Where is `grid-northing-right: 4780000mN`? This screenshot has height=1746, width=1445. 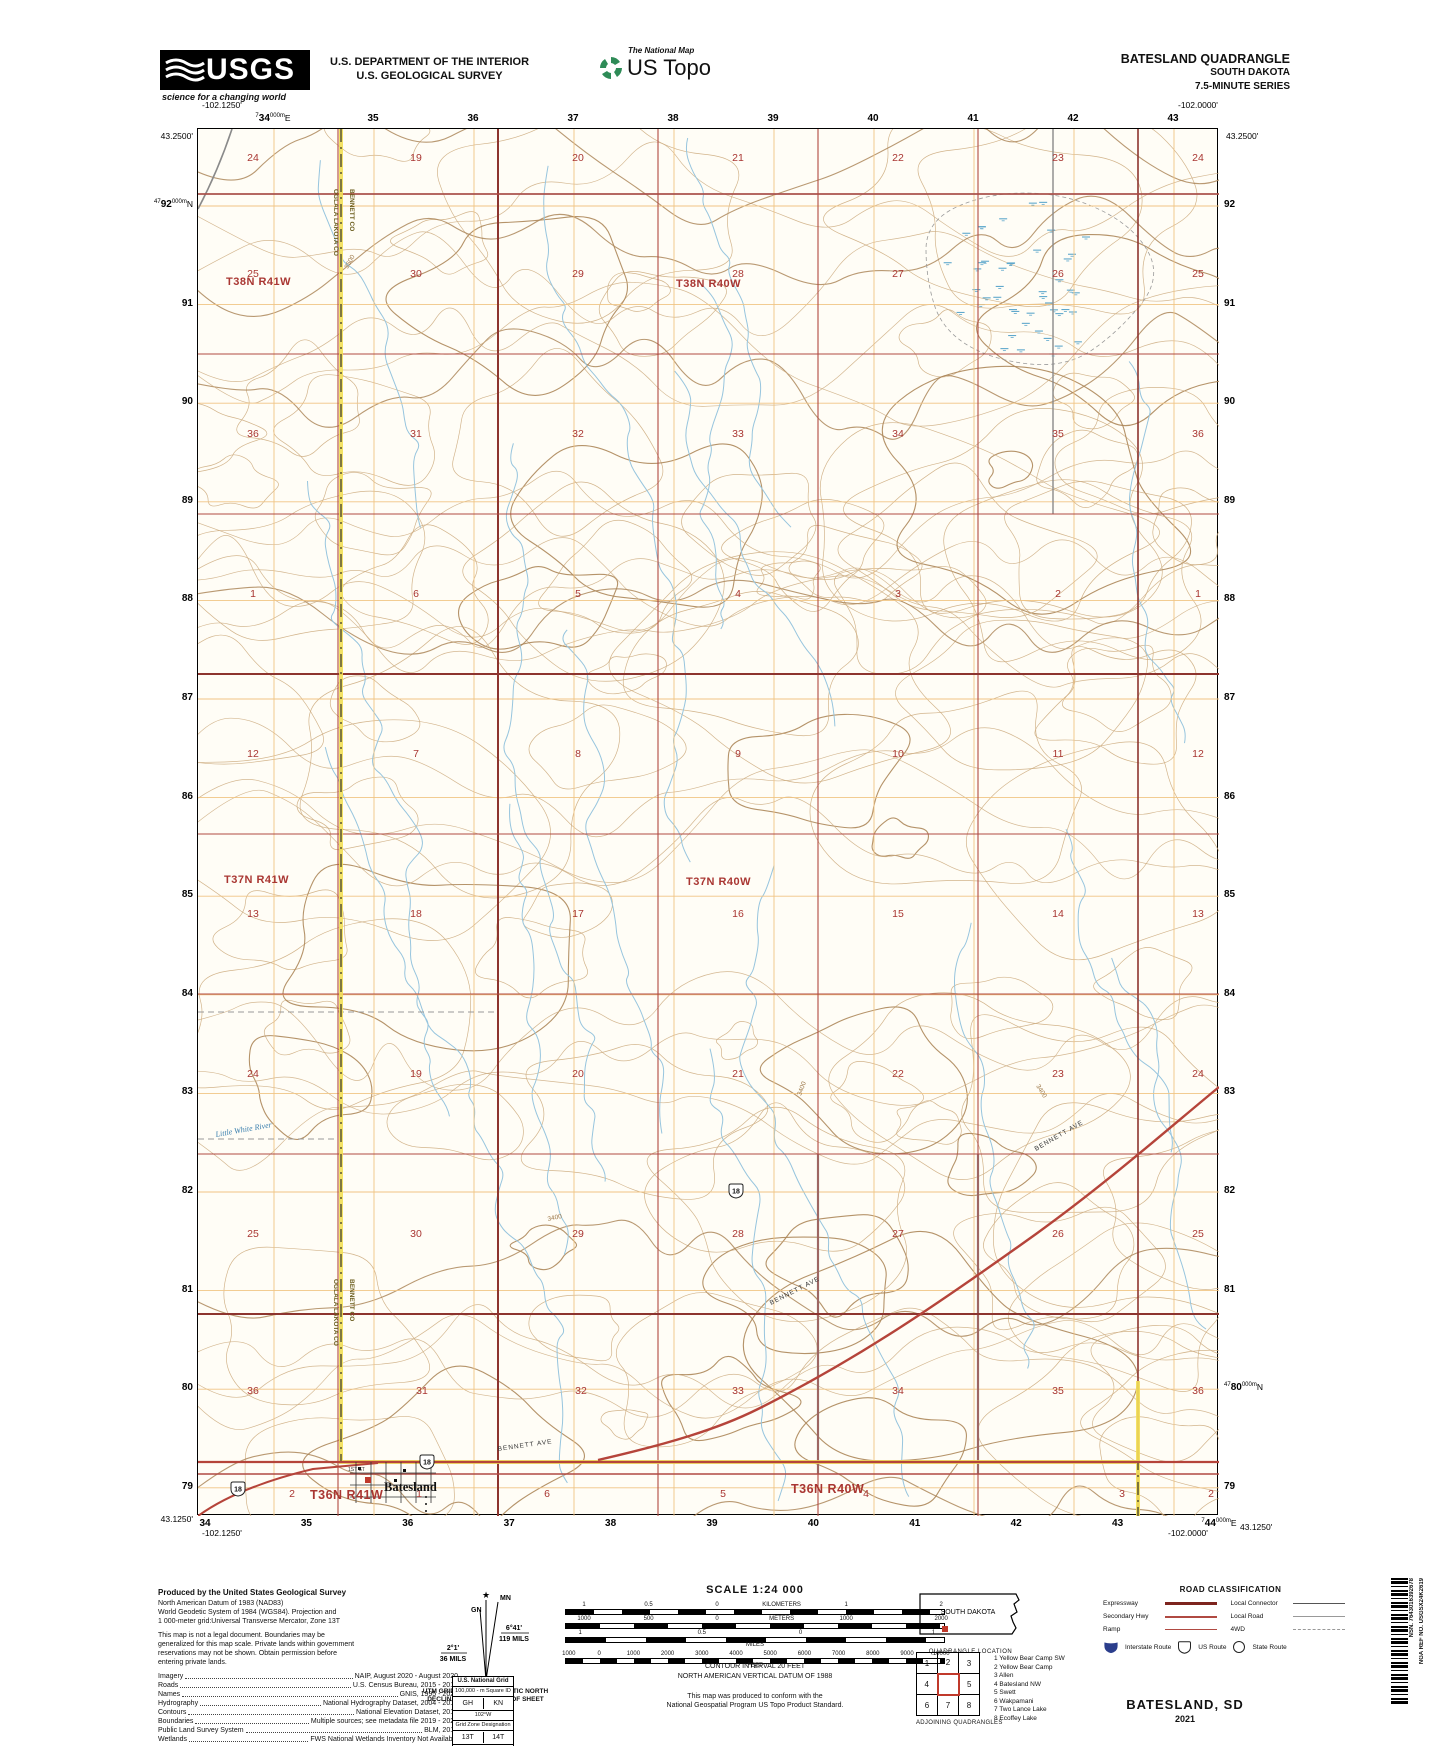
grid-northing-right: 4780000mN is located at coordinates (1243, 1388).